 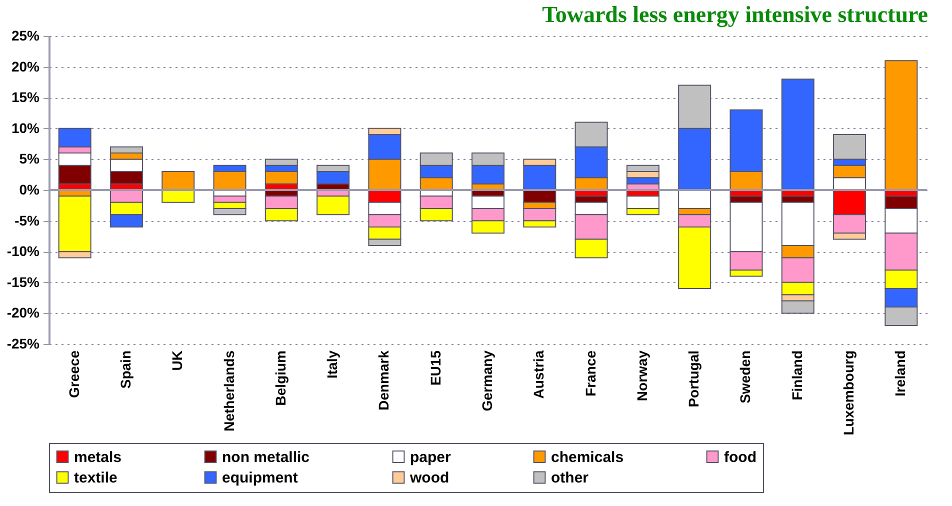 What do you see at coordinates (96, 478) in the screenshot?
I see `legend-label: textile` at bounding box center [96, 478].